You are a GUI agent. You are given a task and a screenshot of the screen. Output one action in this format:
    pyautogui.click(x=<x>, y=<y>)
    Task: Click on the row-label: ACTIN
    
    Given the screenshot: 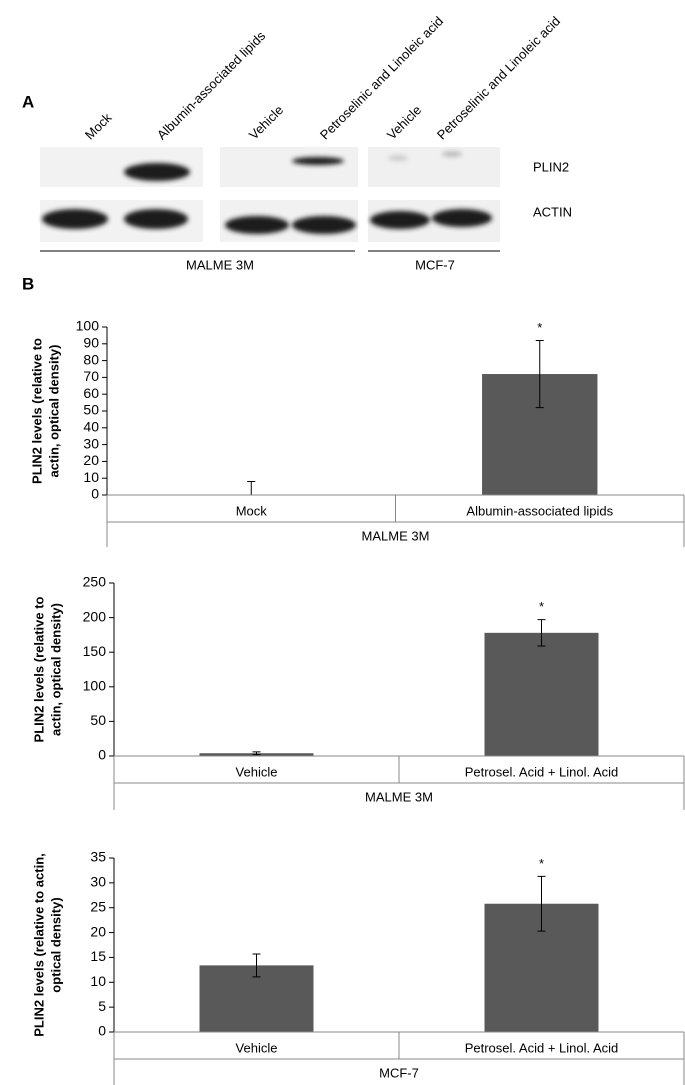 What is the action you would take?
    pyautogui.click(x=552, y=211)
    